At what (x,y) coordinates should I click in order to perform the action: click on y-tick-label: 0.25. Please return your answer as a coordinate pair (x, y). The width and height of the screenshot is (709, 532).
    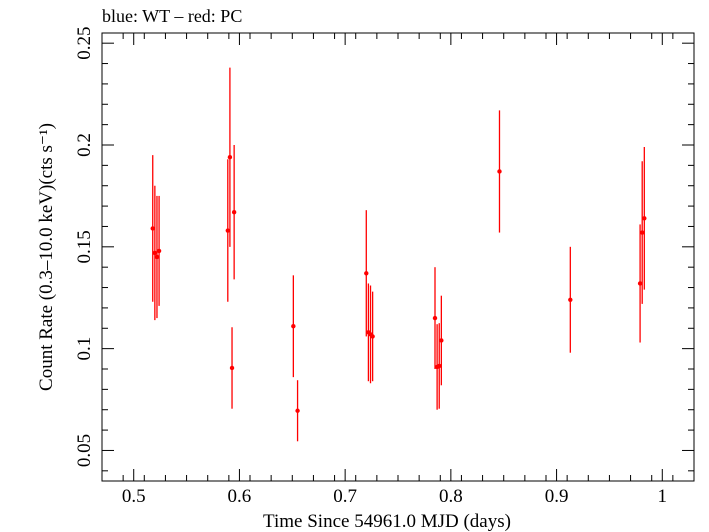
    Looking at the image, I should click on (84, 43).